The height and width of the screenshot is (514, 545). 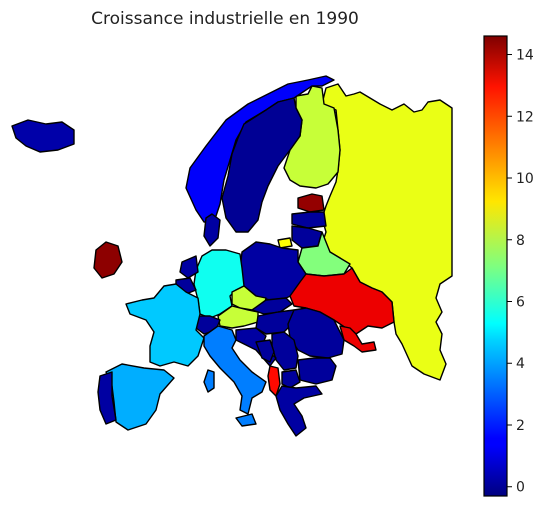 I want to click on region-portugal, so click(x=107, y=398).